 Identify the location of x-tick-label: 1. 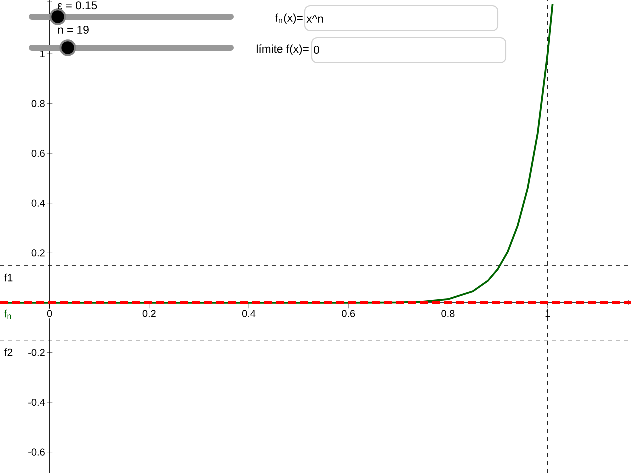
(548, 314).